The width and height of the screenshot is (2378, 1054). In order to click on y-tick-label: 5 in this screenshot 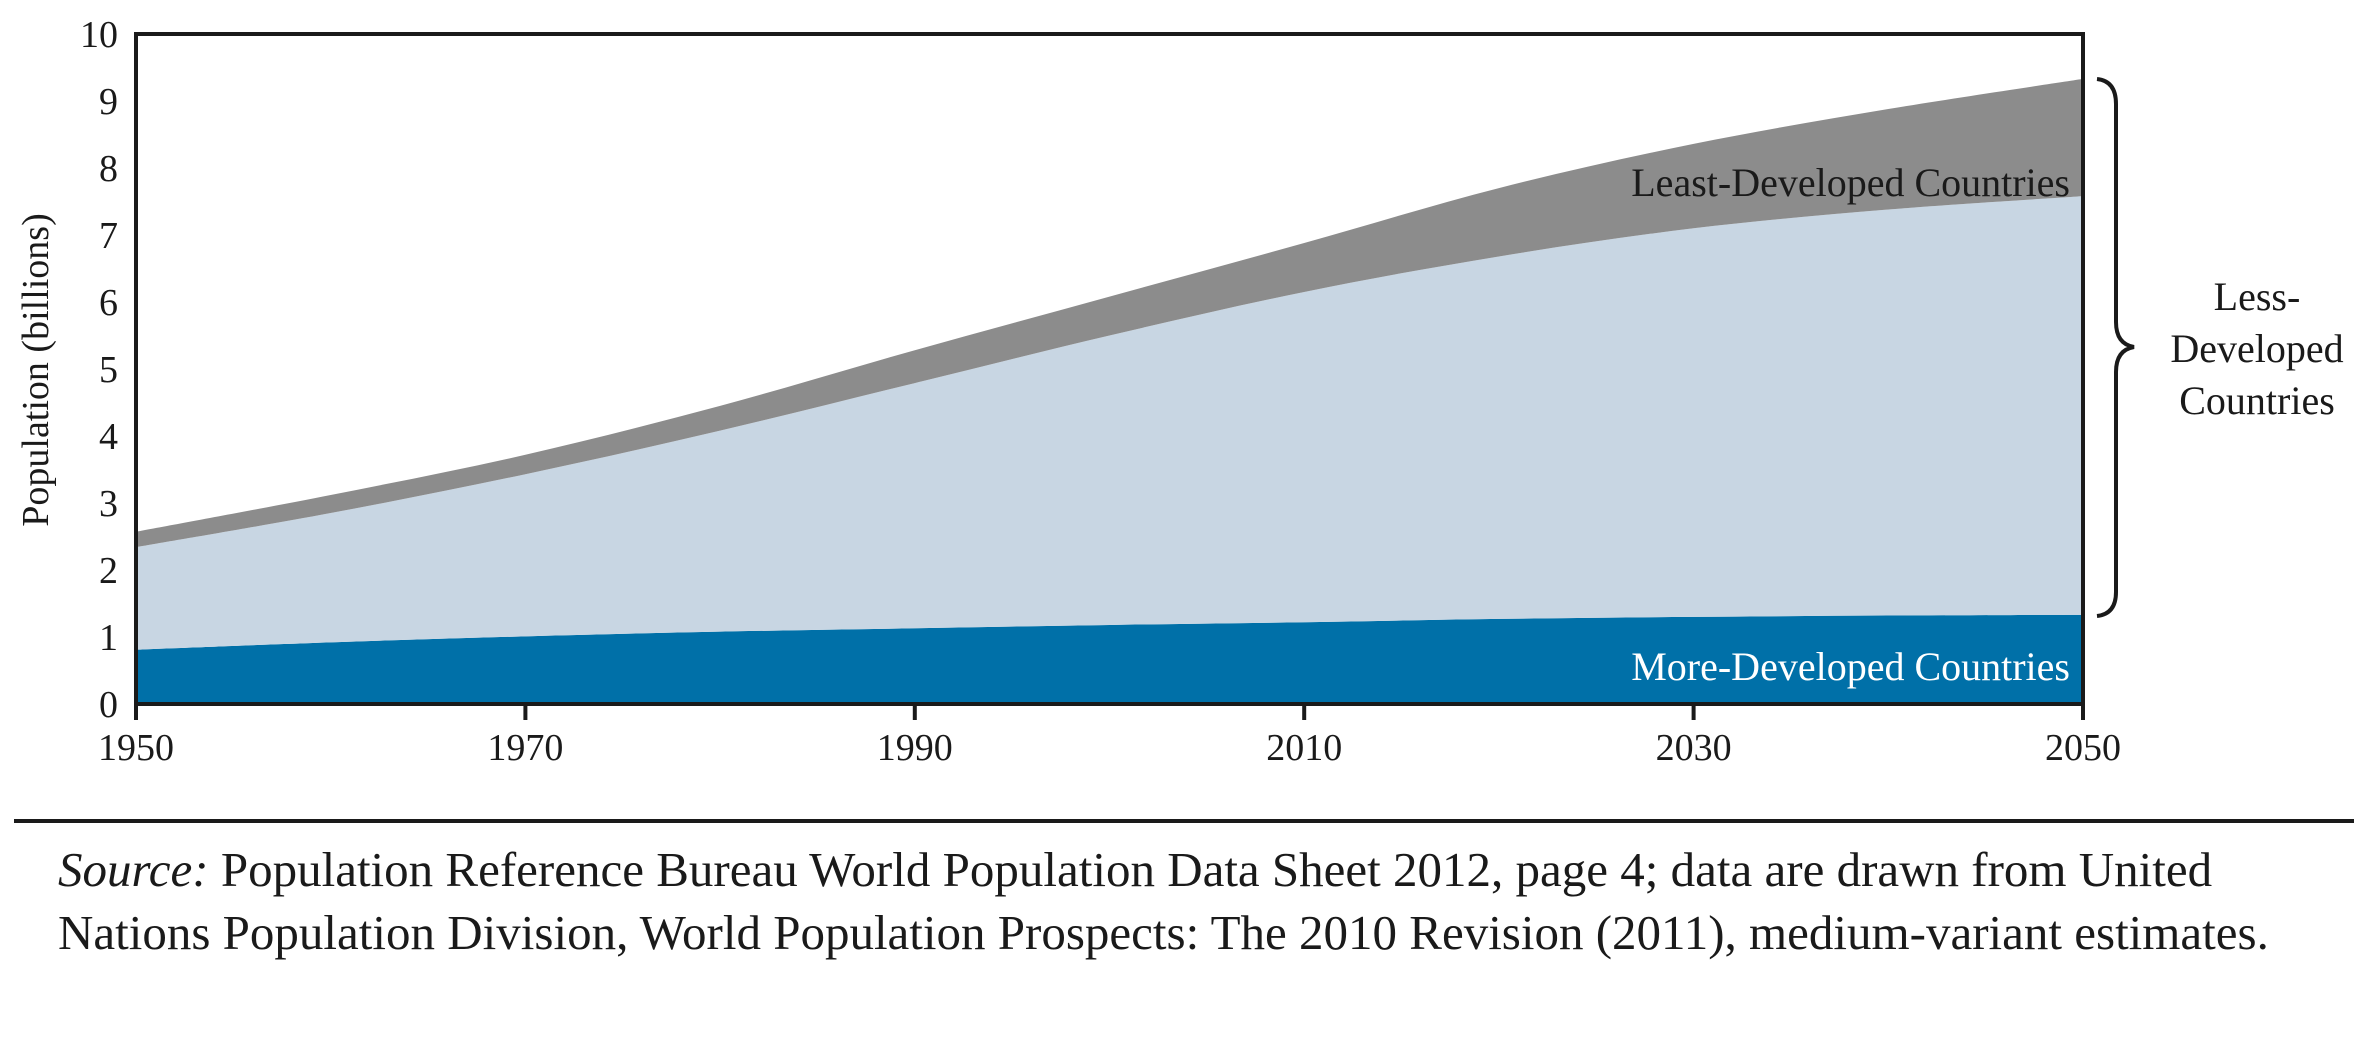, I will do `click(108, 370)`.